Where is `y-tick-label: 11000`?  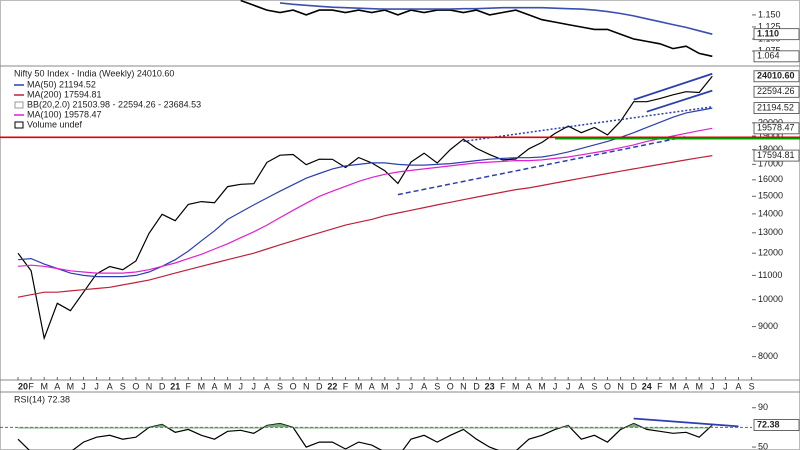 y-tick-label: 11000 is located at coordinates (770, 275).